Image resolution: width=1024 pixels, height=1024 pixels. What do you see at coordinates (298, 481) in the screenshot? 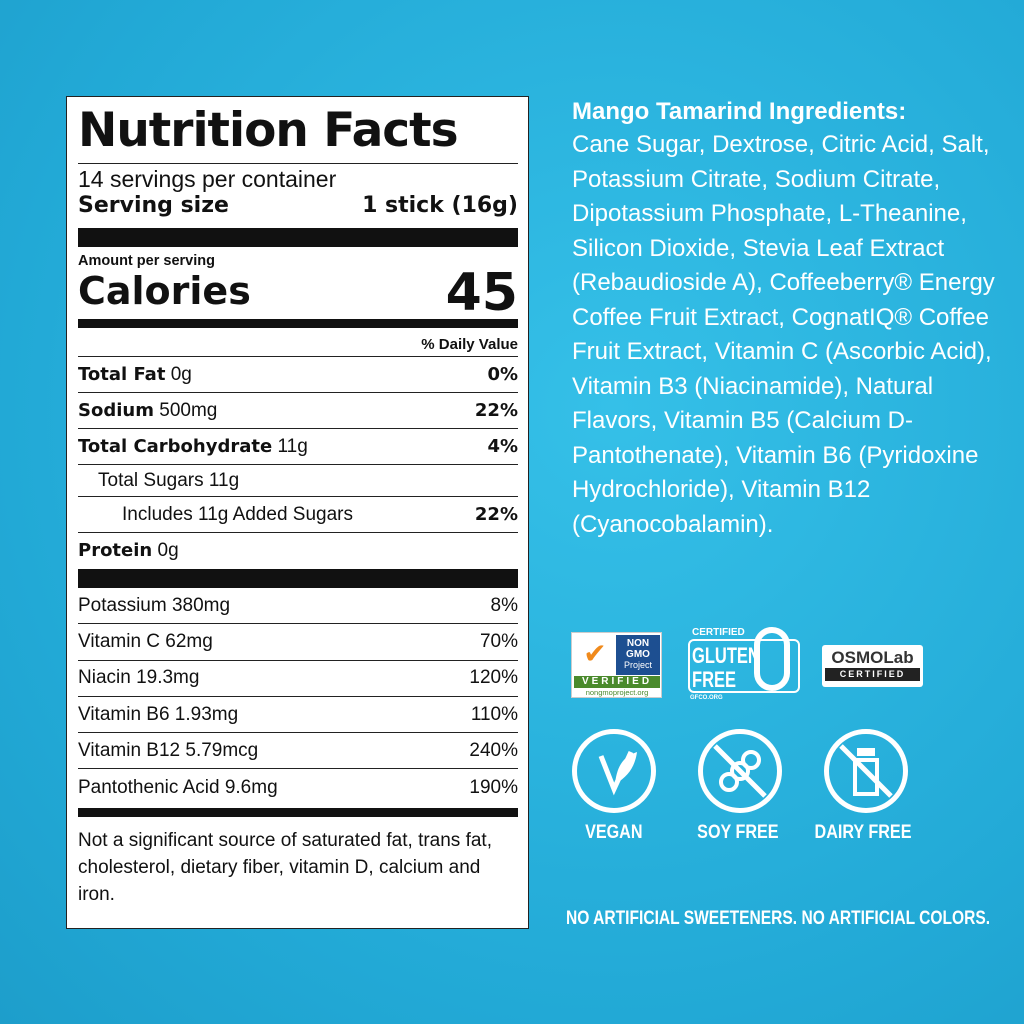
I see `nutrient-row: Total Sugars 11g` at bounding box center [298, 481].